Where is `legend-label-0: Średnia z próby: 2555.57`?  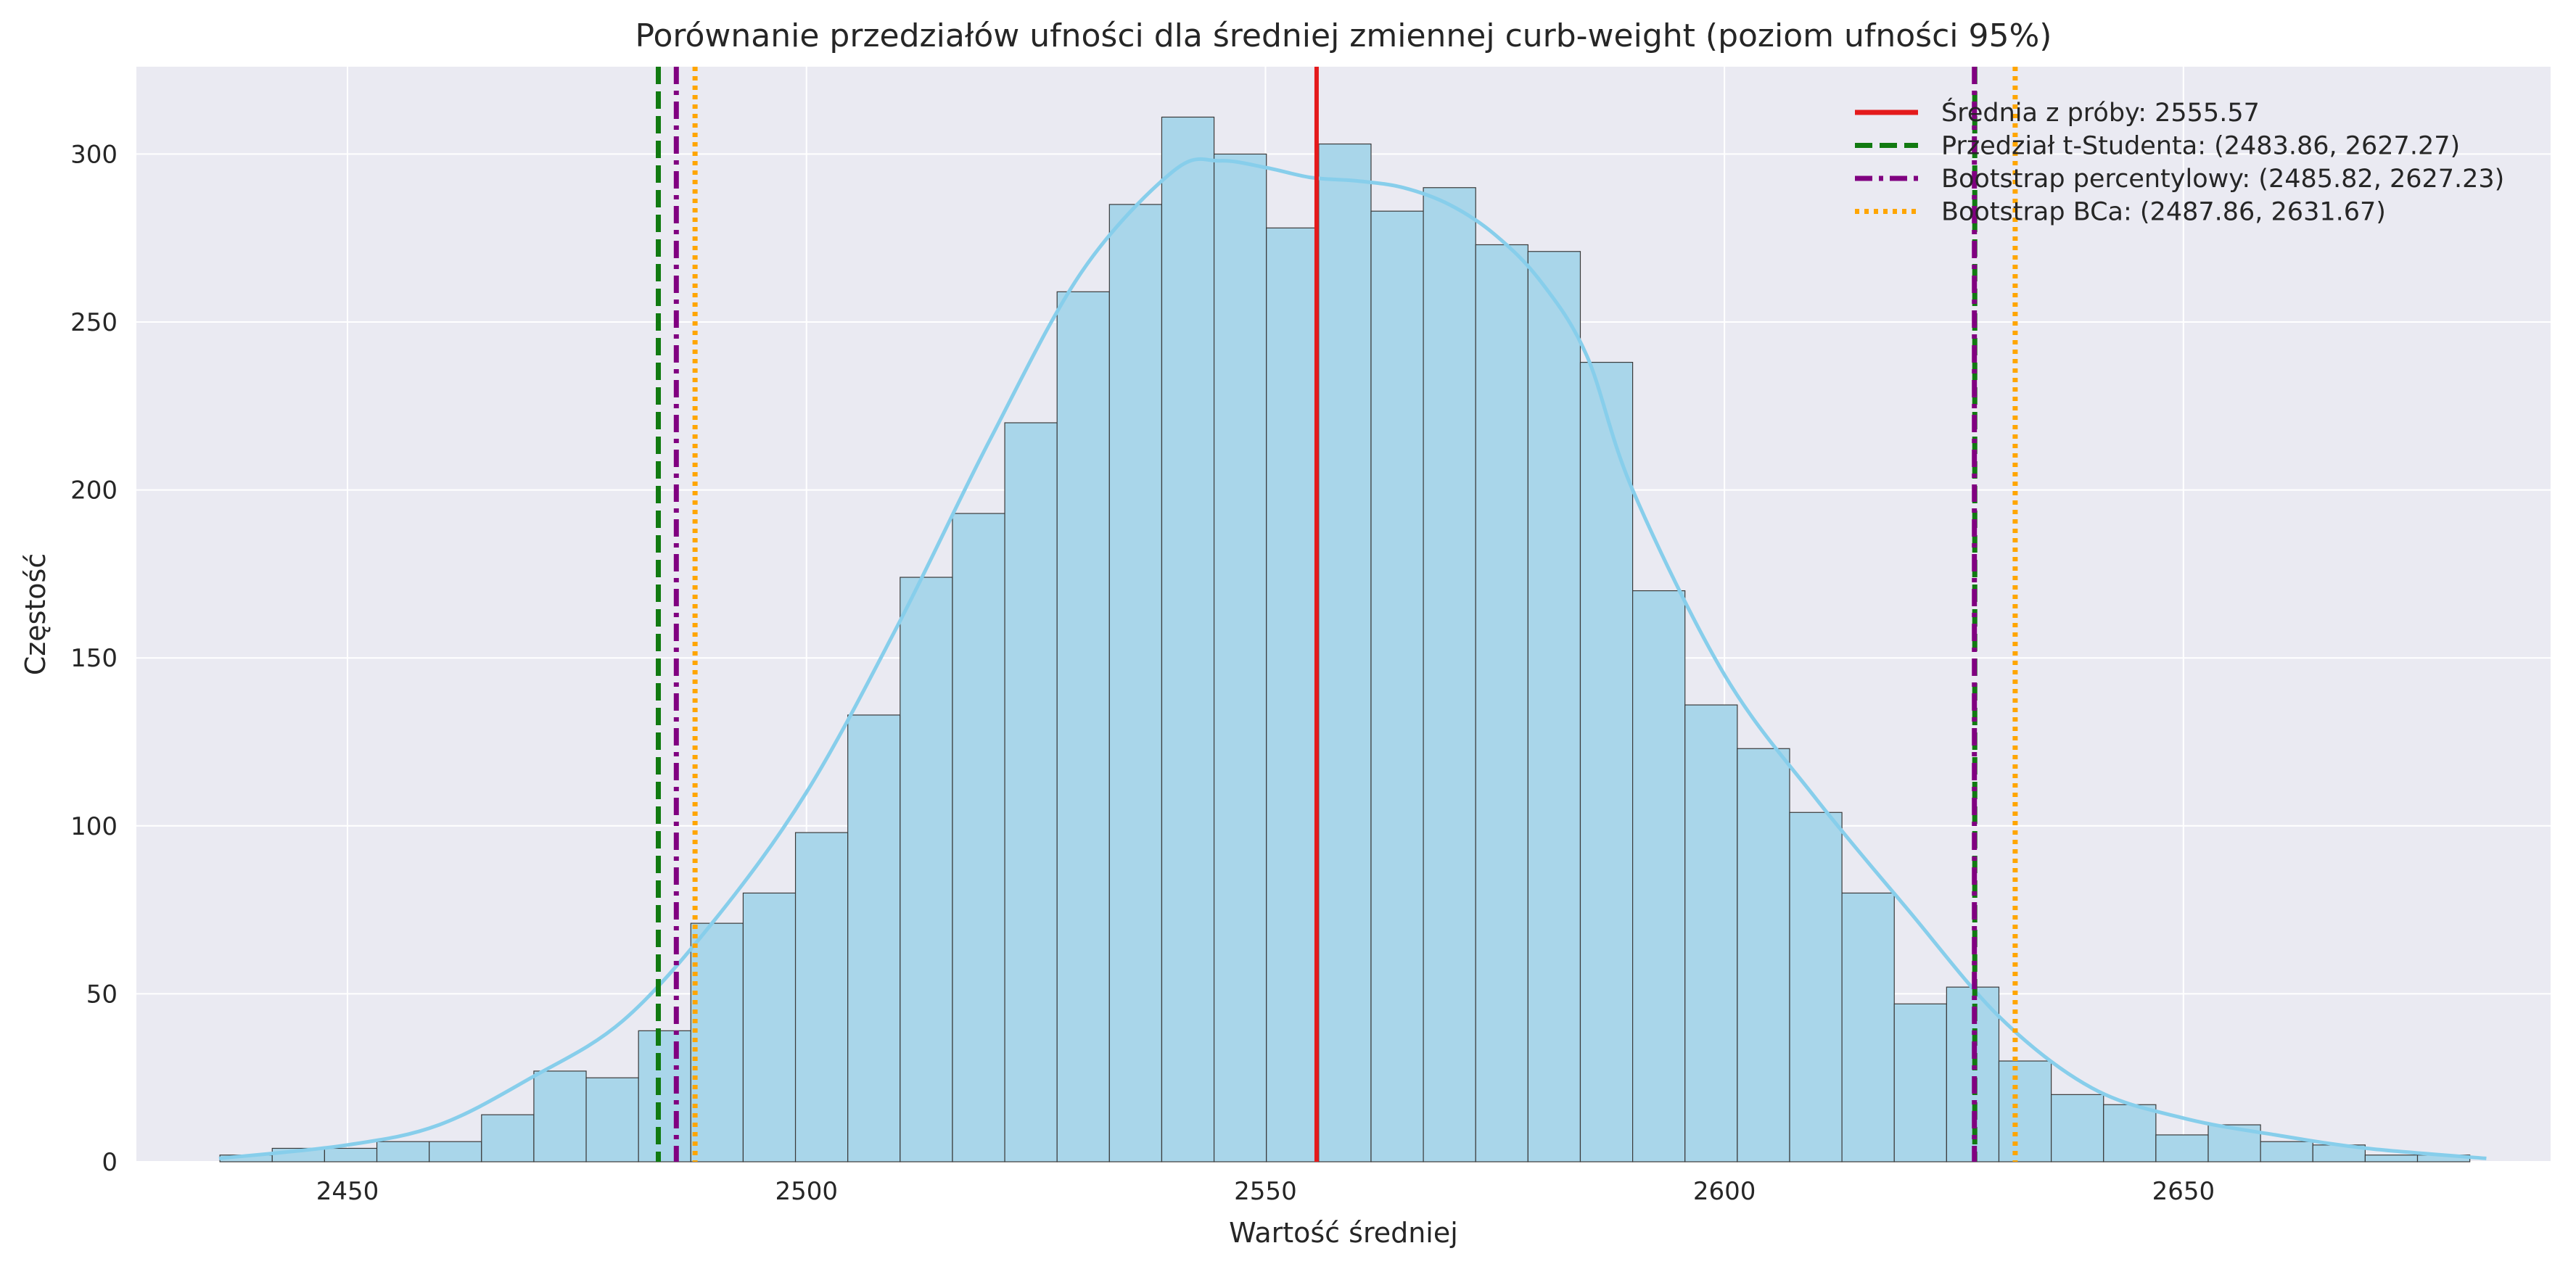
legend-label-0: Średnia z próby: 2555.57 is located at coordinates (2100, 112).